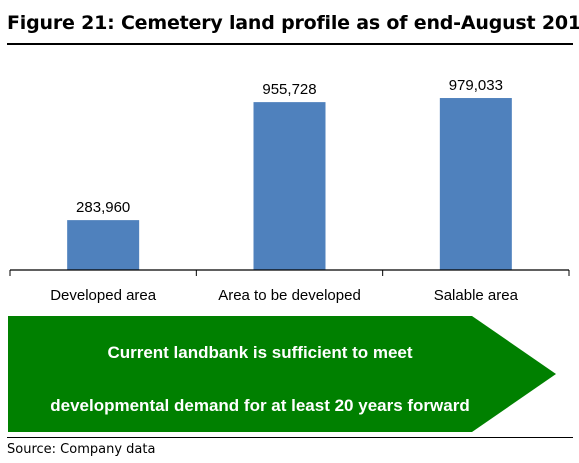 This screenshot has width=579, height=463. Describe the element at coordinates (103, 207) in the screenshot. I see `data-label-1: 283,960` at that location.